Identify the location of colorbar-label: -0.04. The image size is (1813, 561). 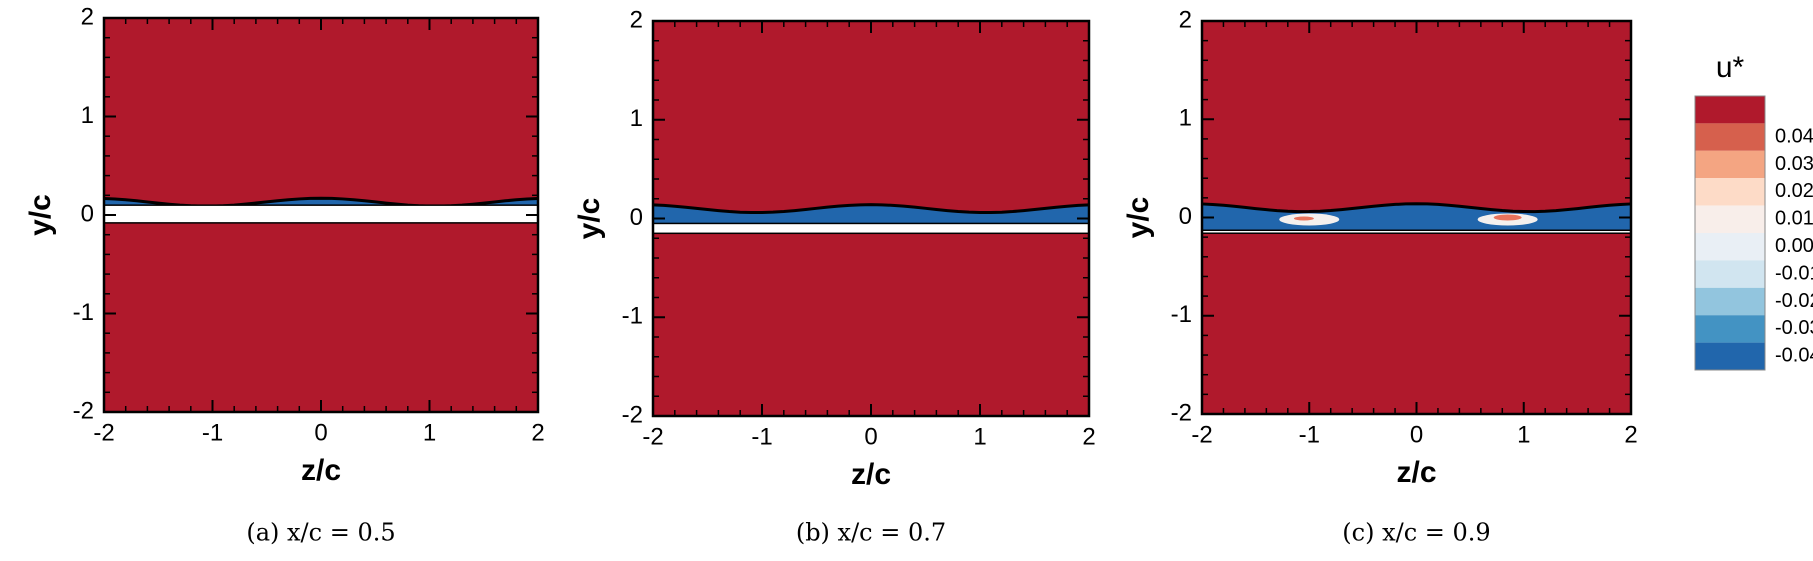
(1794, 356).